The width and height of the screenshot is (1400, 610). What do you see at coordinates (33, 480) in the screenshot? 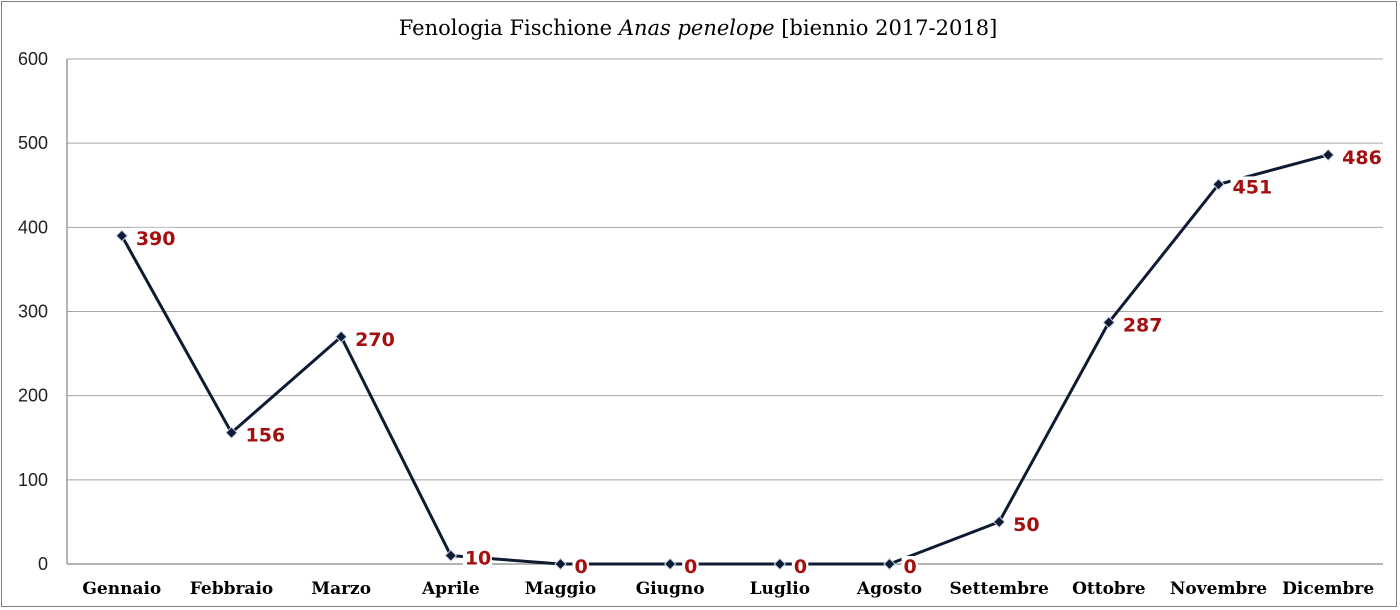
I see `y-tick-label: 100` at bounding box center [33, 480].